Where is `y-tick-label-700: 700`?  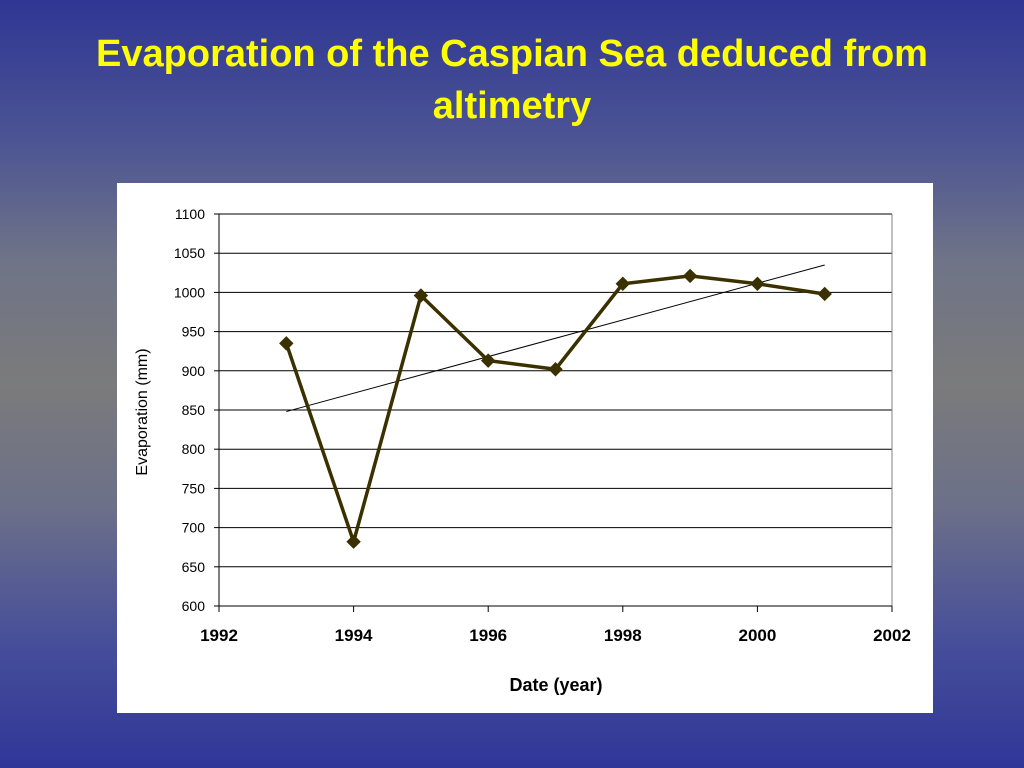
y-tick-label-700: 700 is located at coordinates (194, 528).